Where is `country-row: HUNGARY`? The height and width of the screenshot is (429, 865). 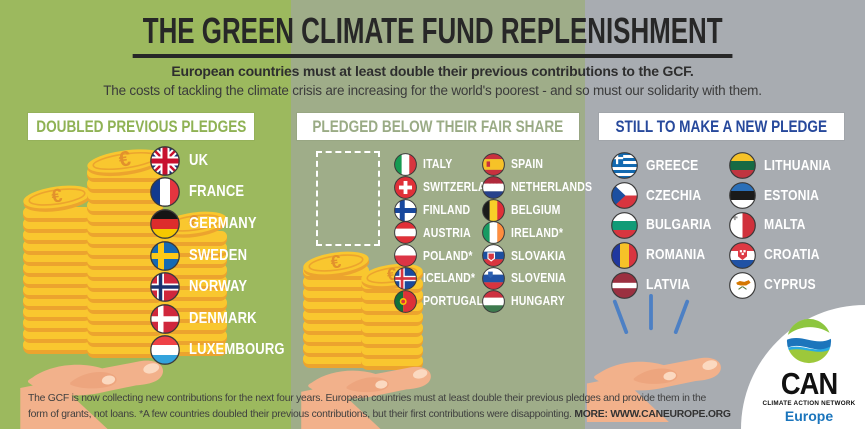
country-row: HUNGARY is located at coordinates (545, 301).